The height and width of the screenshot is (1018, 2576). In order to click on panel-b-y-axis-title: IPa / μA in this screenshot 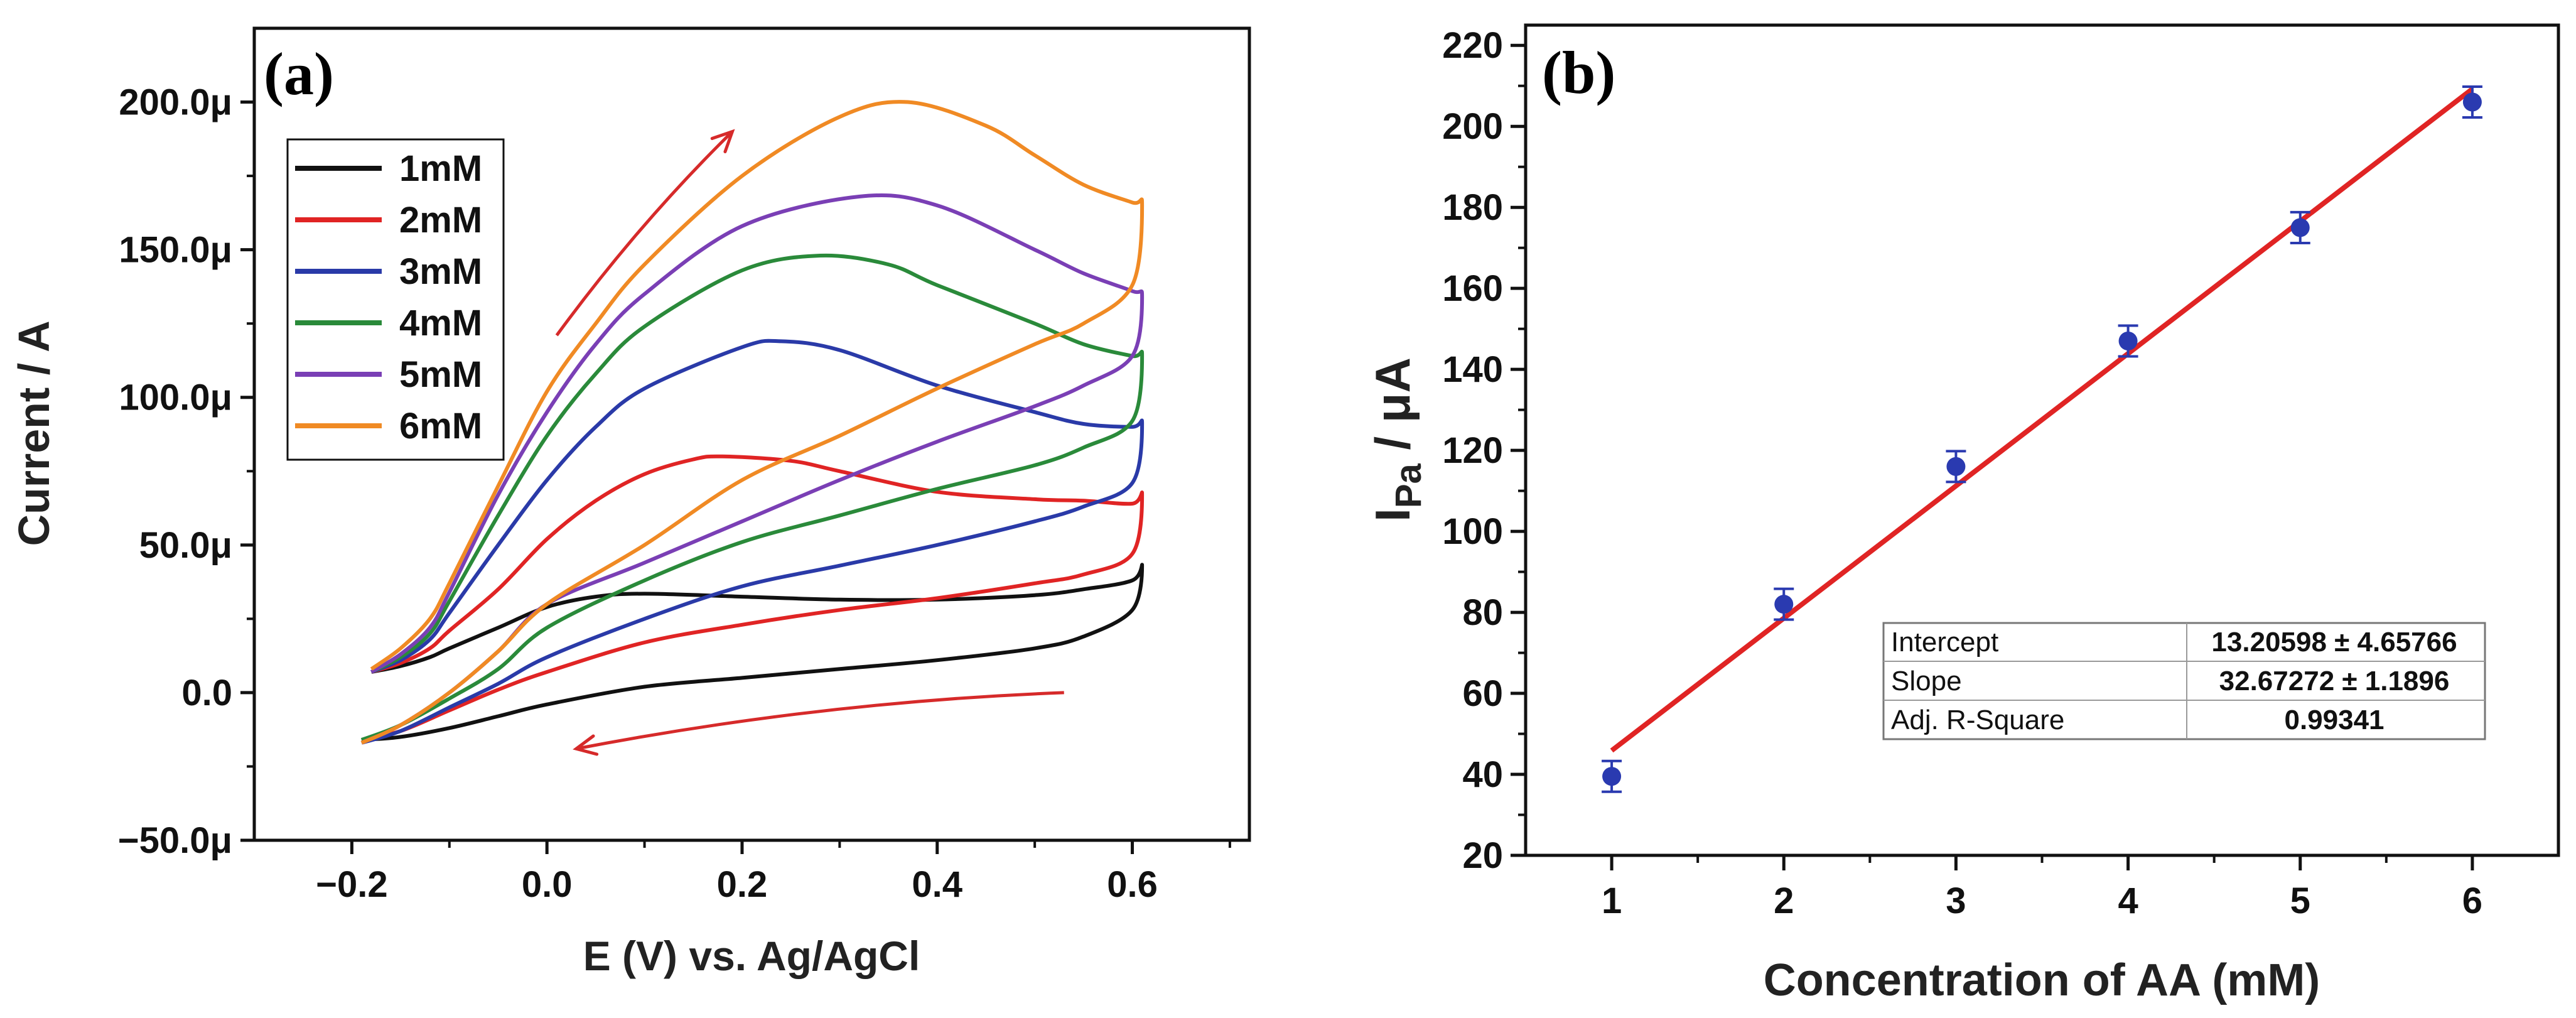, I will do `click(1397, 439)`.